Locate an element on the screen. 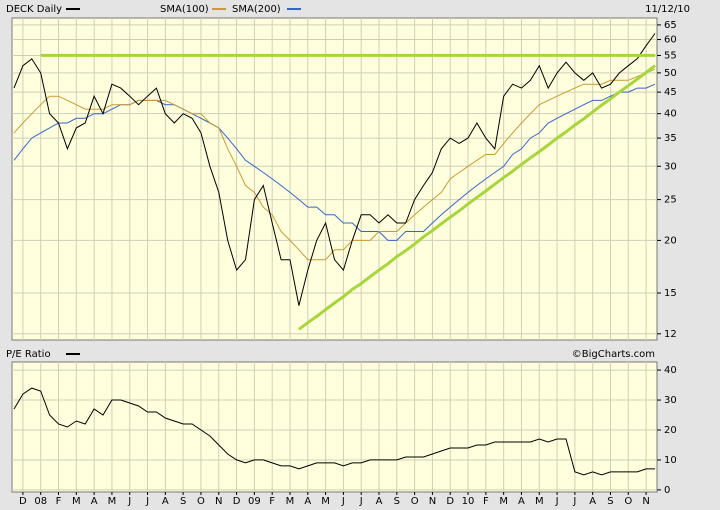 This screenshot has width=720, height=510. legend-label: P/E Ratio is located at coordinates (28, 354).